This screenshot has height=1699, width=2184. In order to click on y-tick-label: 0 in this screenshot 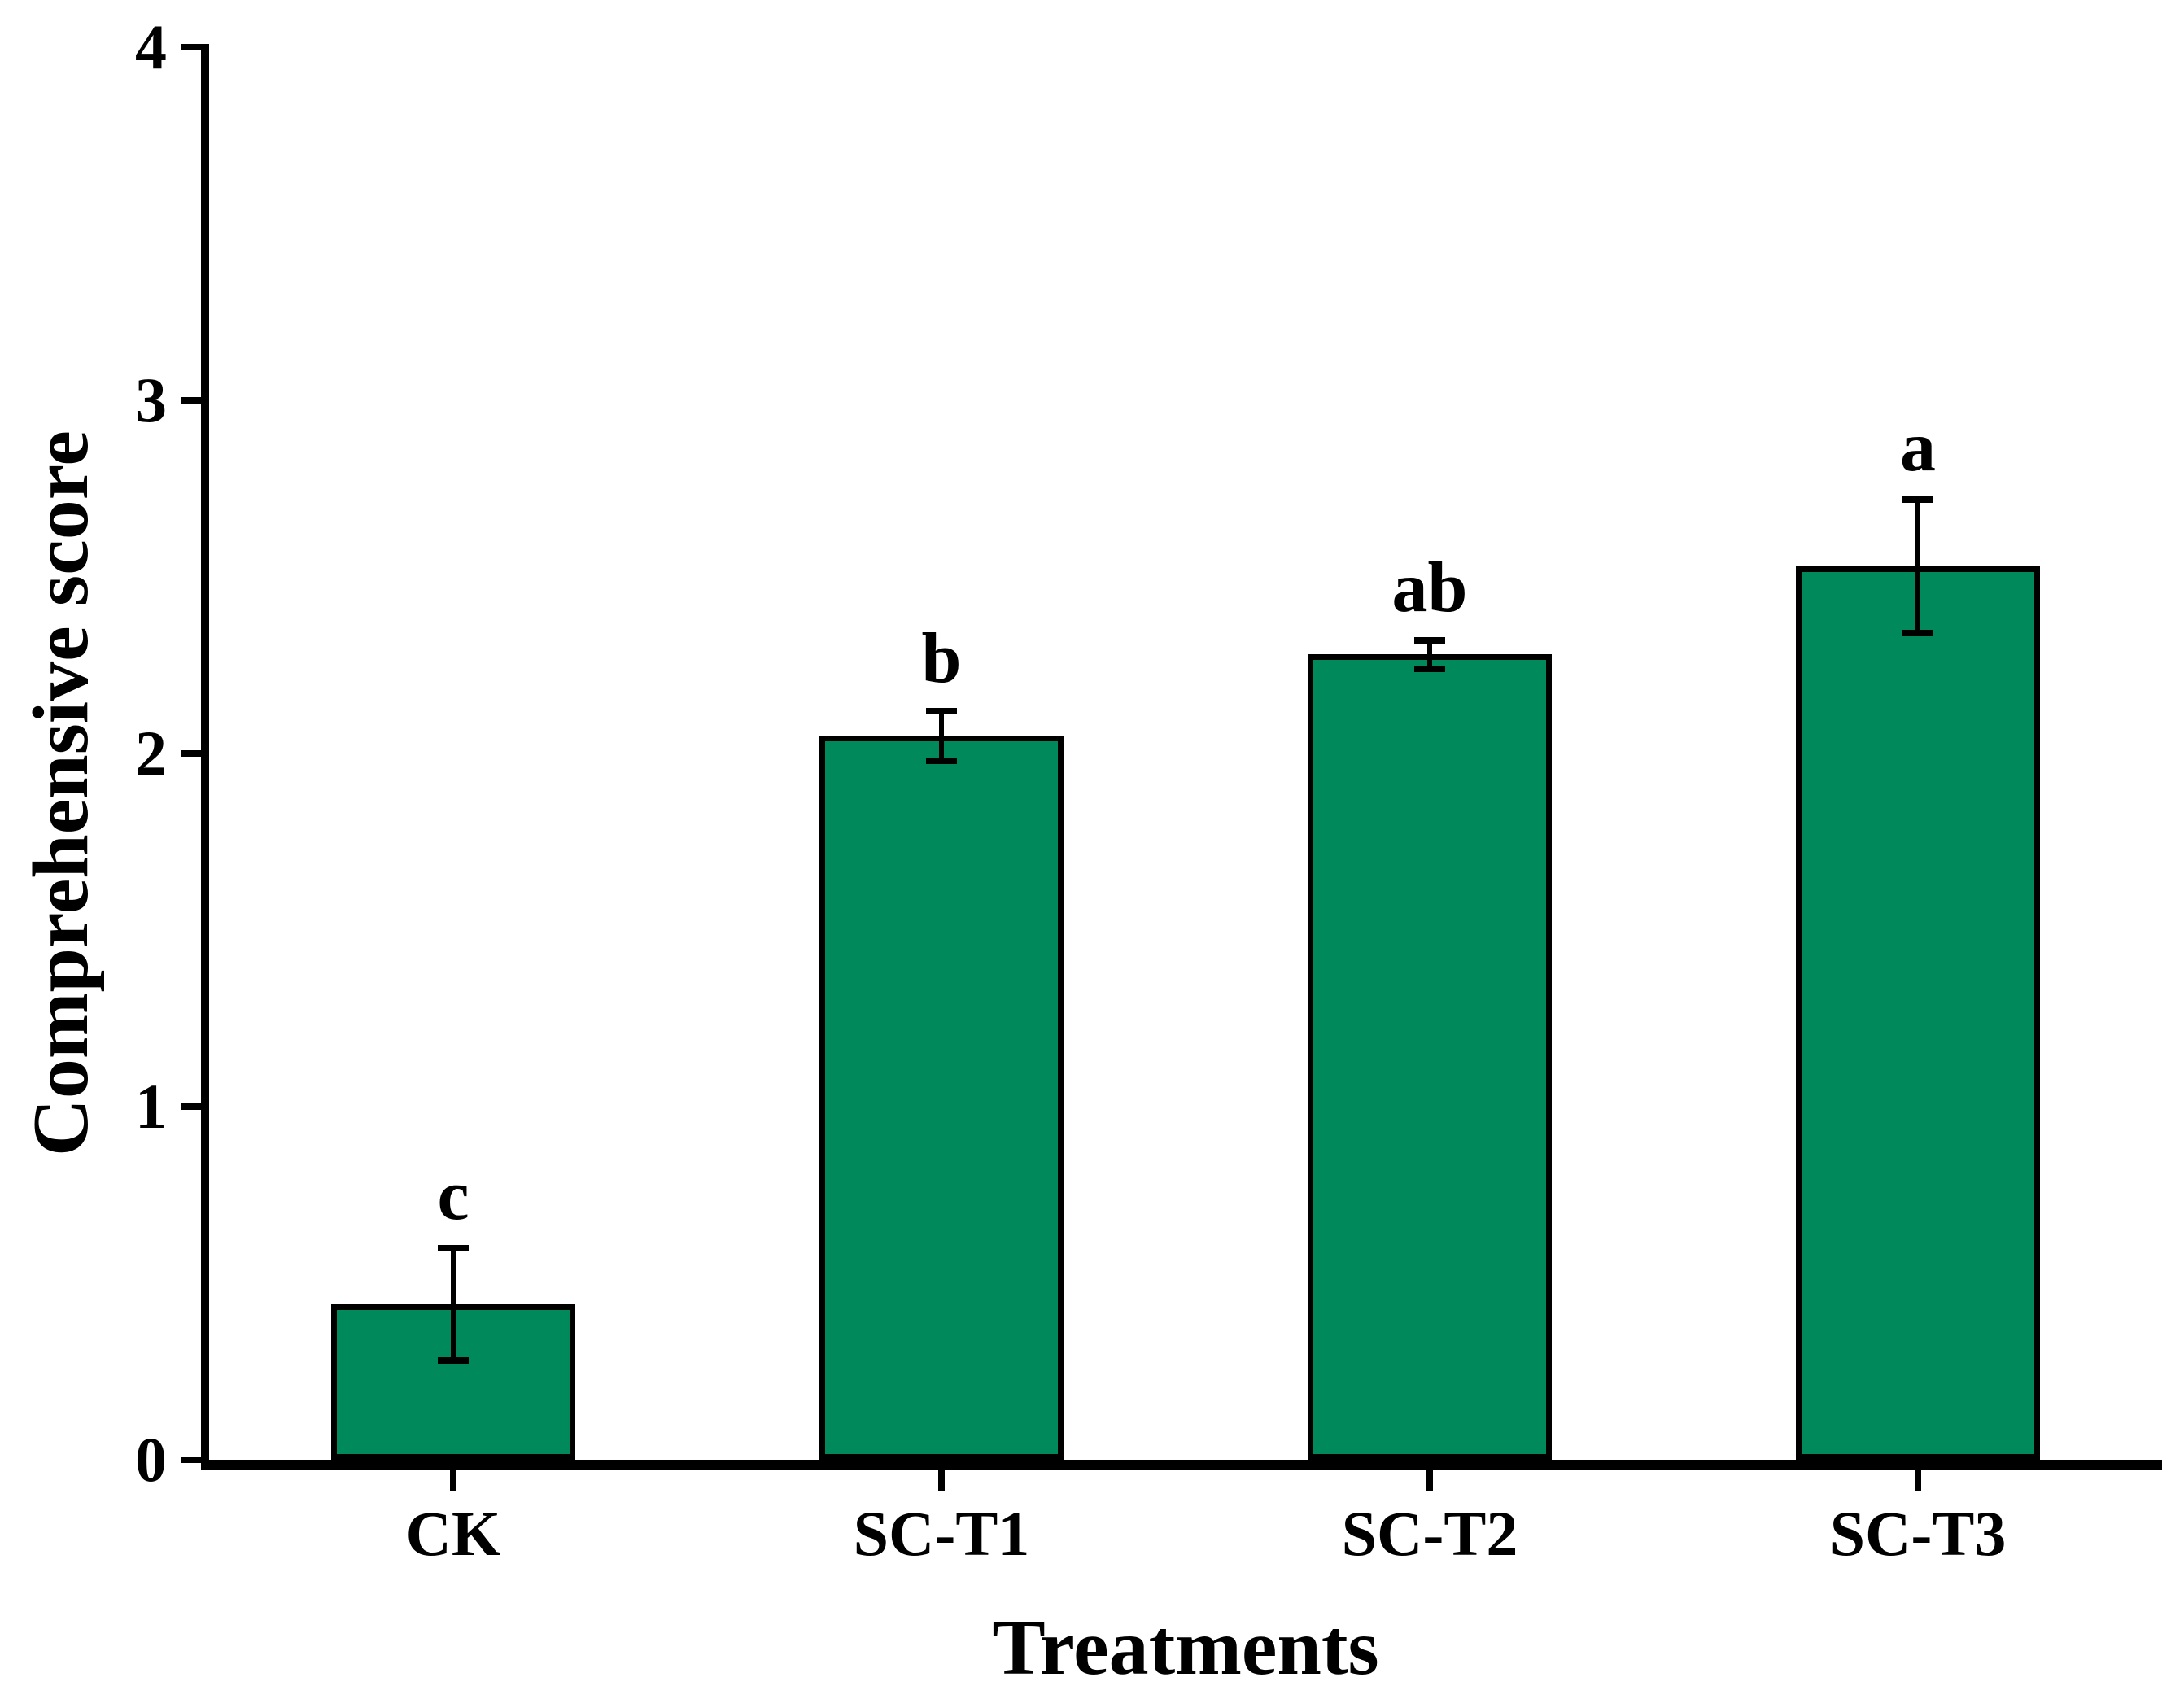, I will do `click(151, 1460)`.